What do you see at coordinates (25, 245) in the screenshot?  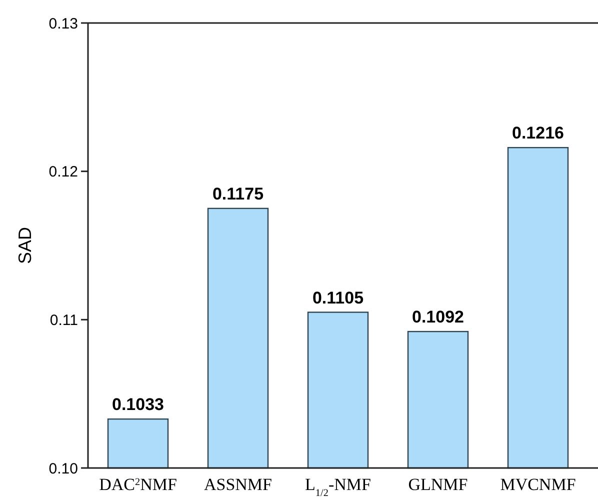 I see `y-axis-title: SAD` at bounding box center [25, 245].